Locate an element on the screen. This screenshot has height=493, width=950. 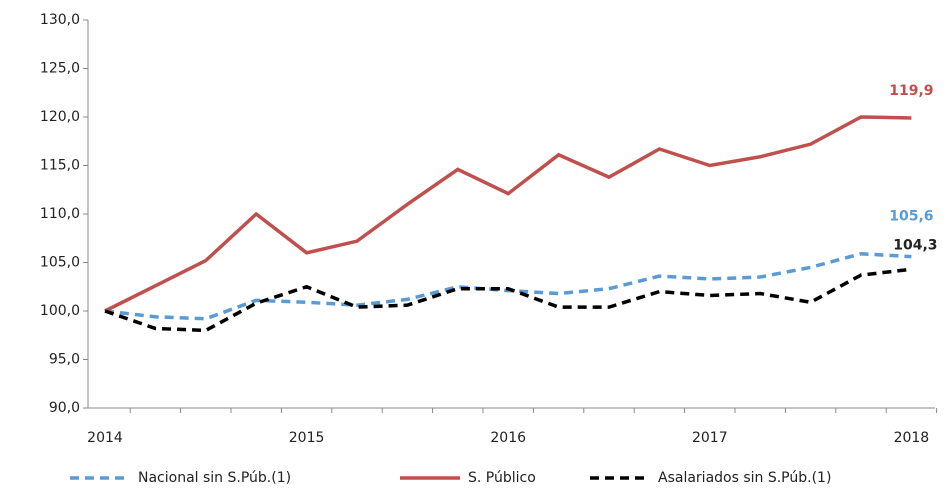
y-tick-label: 125,0 is located at coordinates (60, 69).